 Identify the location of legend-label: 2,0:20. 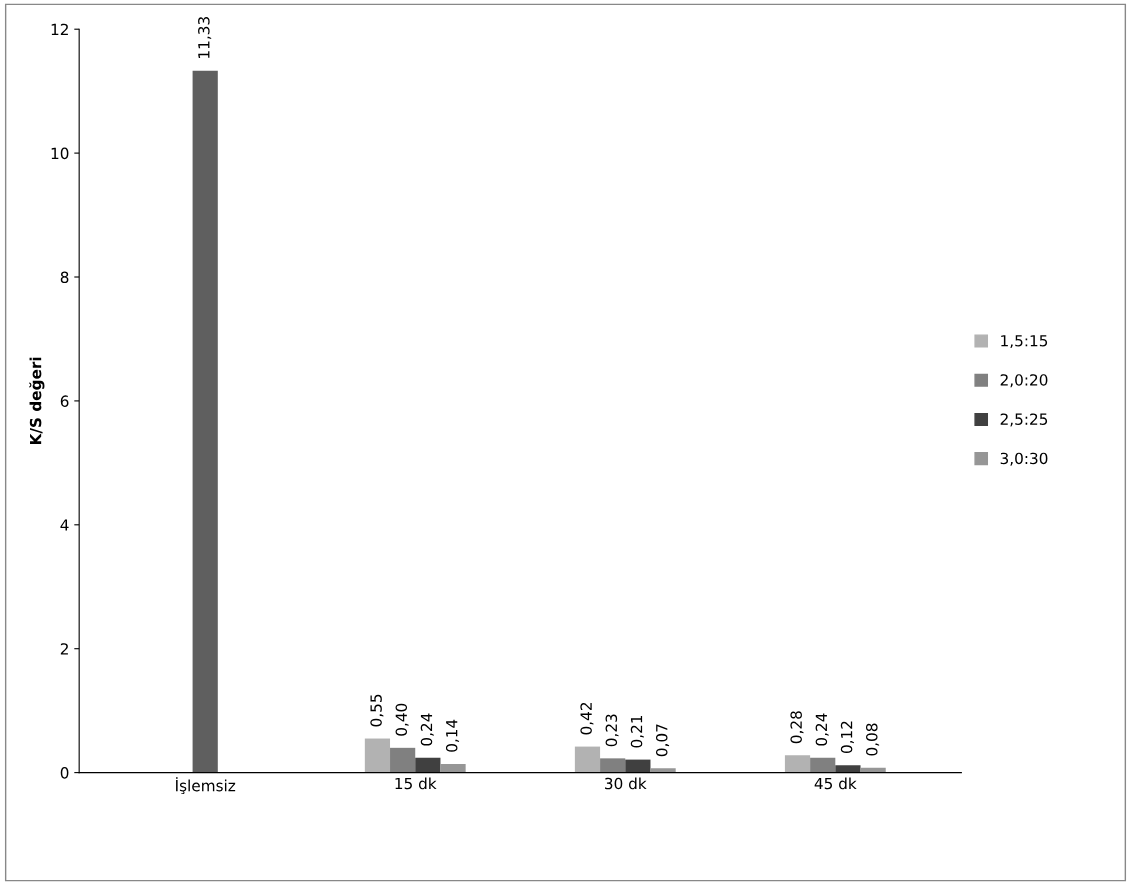
(1024, 381).